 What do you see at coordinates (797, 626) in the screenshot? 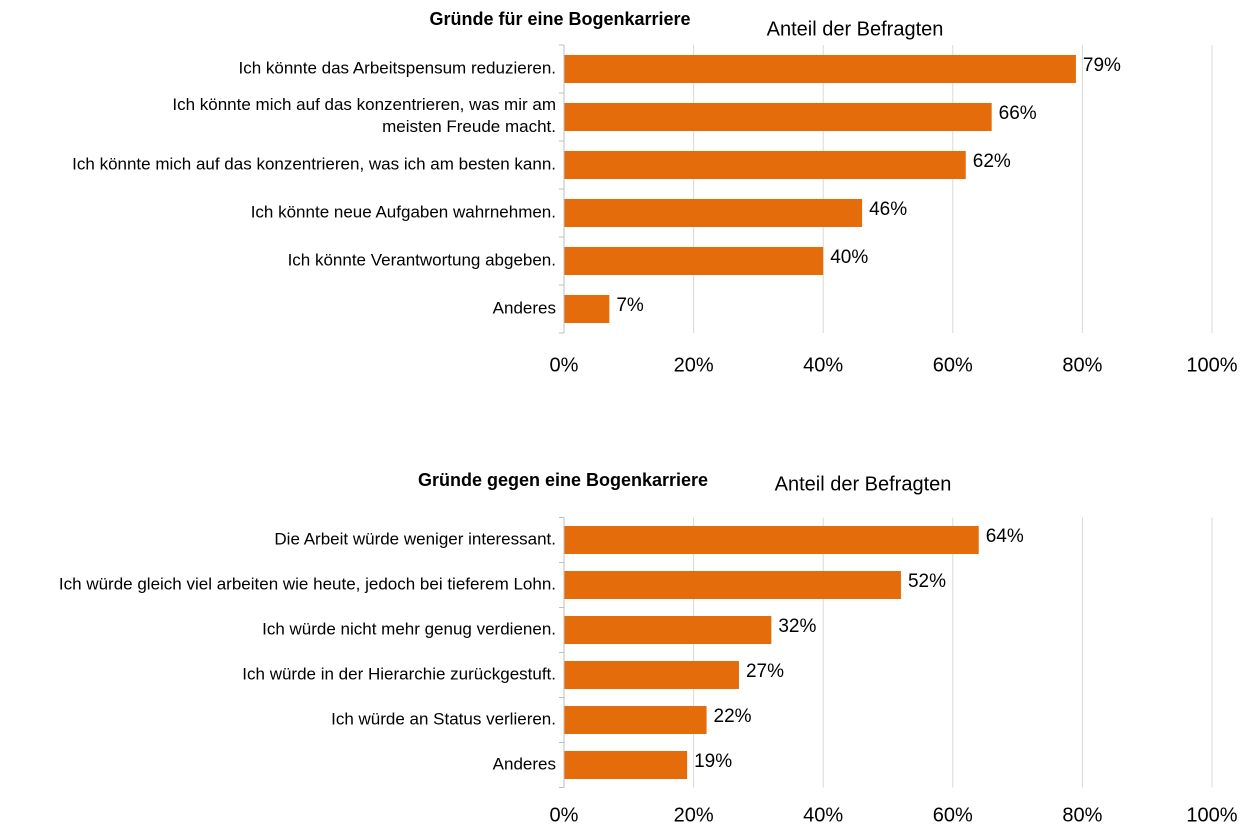
I see `value-label: 32%` at bounding box center [797, 626].